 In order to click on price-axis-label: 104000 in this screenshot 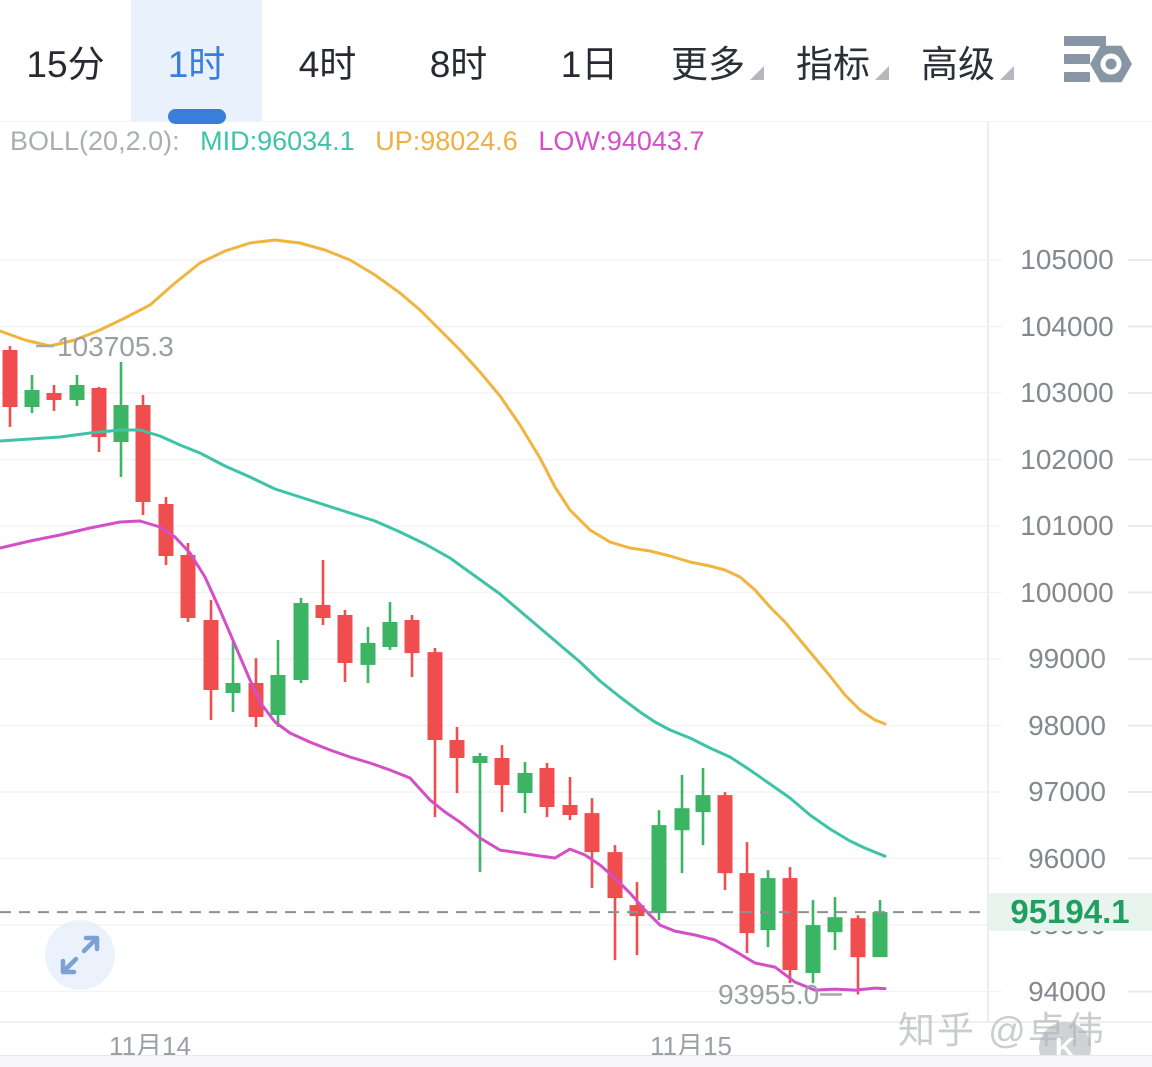, I will do `click(1067, 326)`.